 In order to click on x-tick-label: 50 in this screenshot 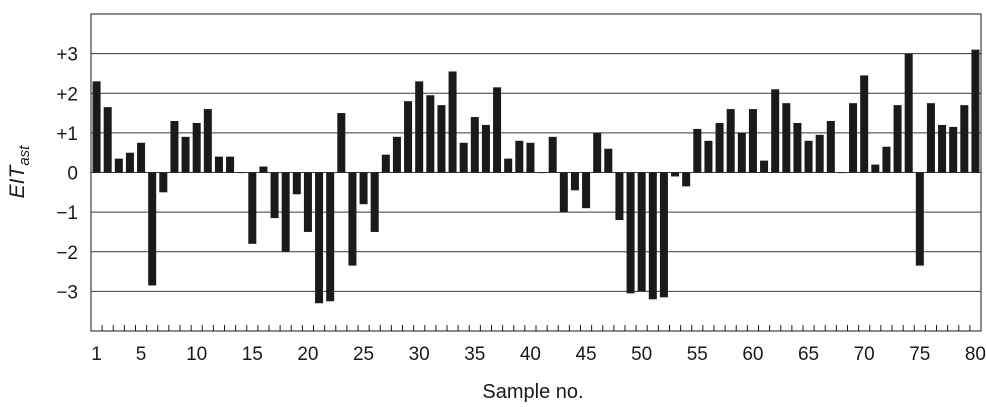, I will do `click(641, 354)`.